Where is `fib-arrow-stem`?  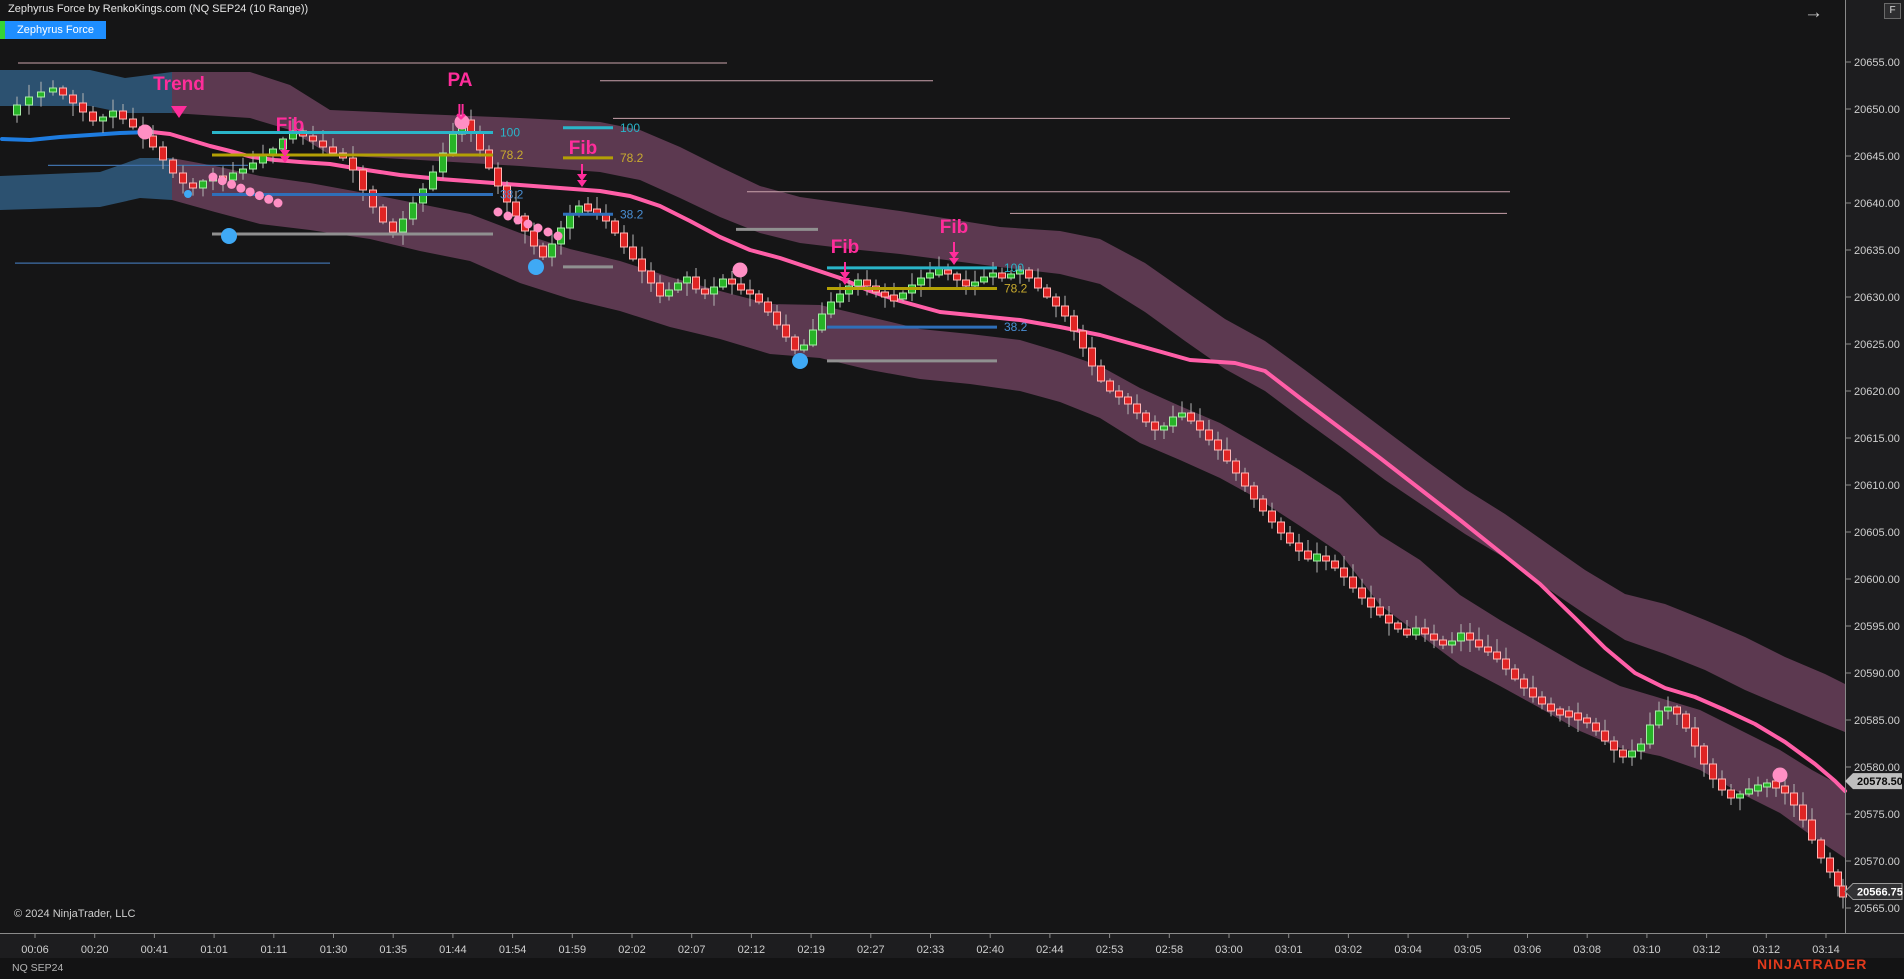 fib-arrow-stem is located at coordinates (845, 267).